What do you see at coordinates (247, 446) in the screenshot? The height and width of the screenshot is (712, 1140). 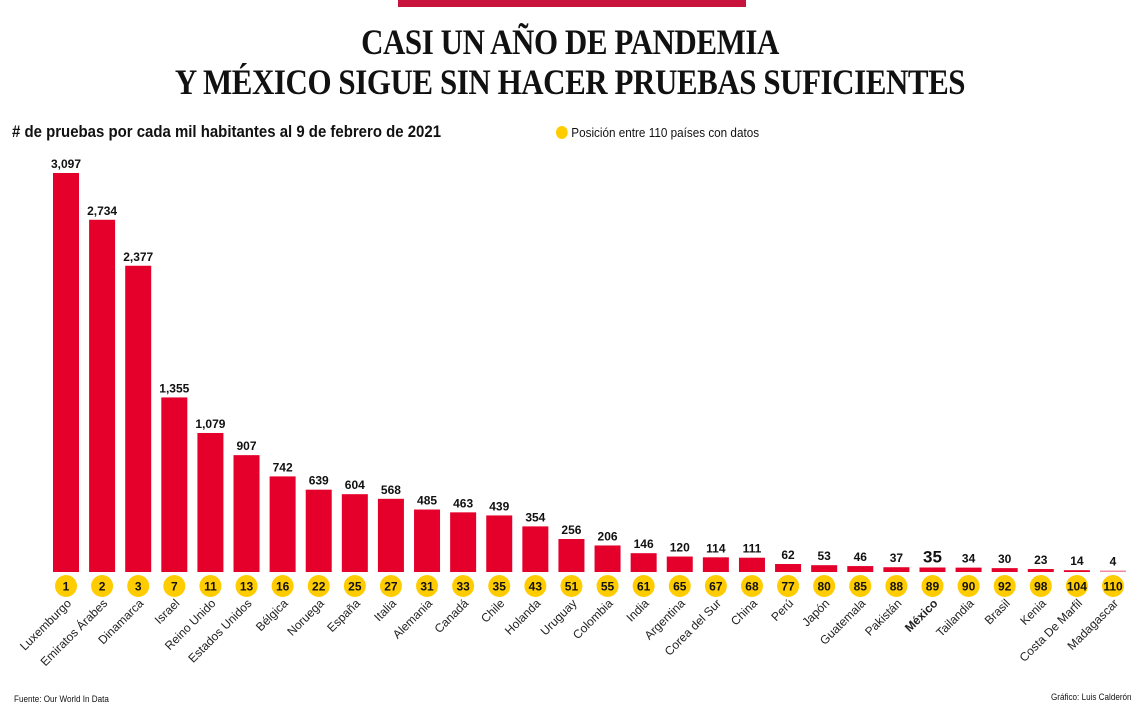 I see `value-label: 907` at bounding box center [247, 446].